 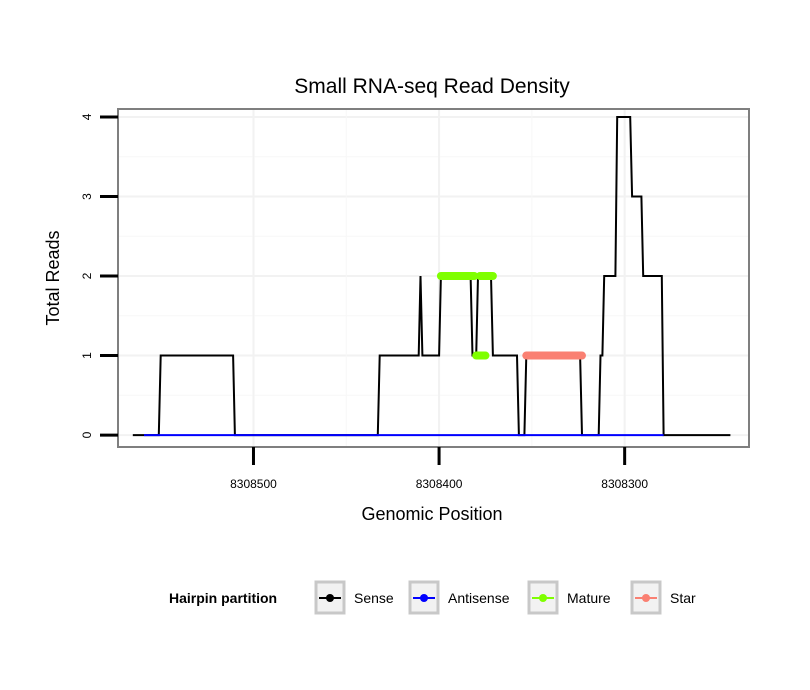 What do you see at coordinates (53, 277) in the screenshot?
I see `y-axis-label: Total Reads` at bounding box center [53, 277].